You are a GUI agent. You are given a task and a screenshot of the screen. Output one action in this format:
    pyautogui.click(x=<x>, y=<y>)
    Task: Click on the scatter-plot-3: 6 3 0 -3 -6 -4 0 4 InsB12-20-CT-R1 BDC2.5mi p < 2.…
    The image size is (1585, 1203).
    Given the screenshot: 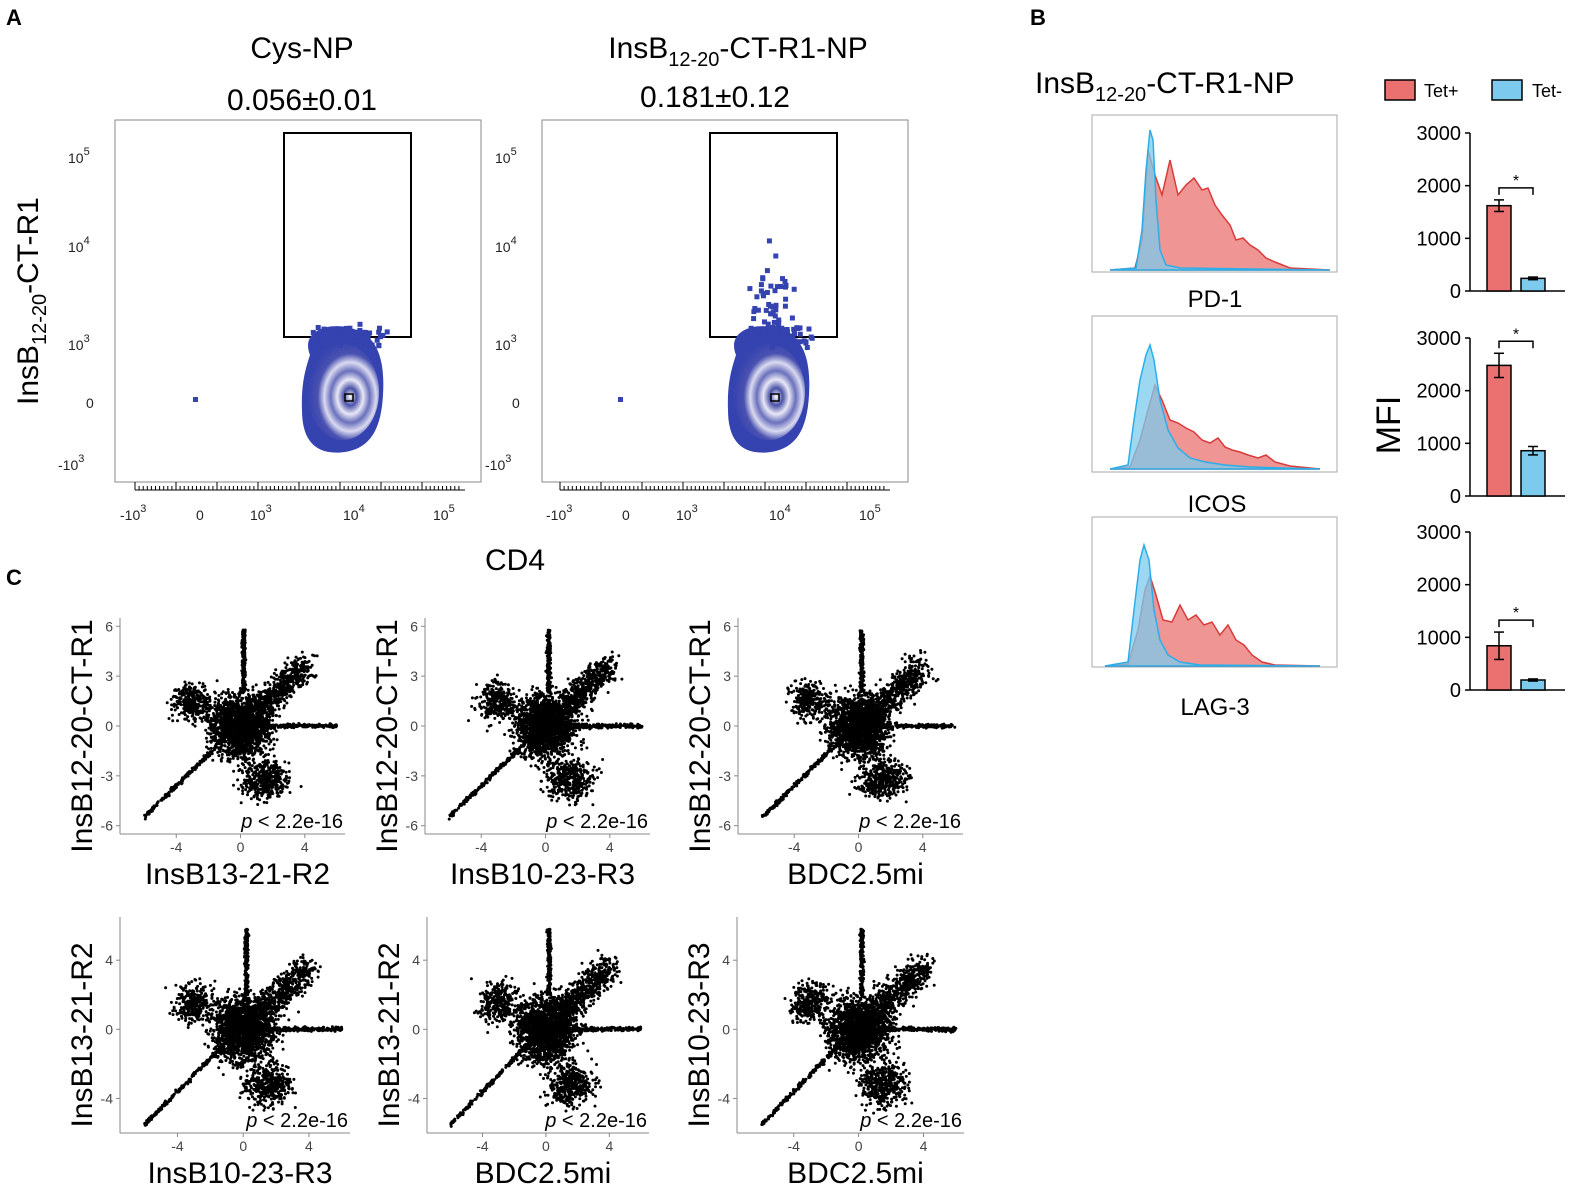 What is the action you would take?
    pyautogui.click(x=823, y=754)
    